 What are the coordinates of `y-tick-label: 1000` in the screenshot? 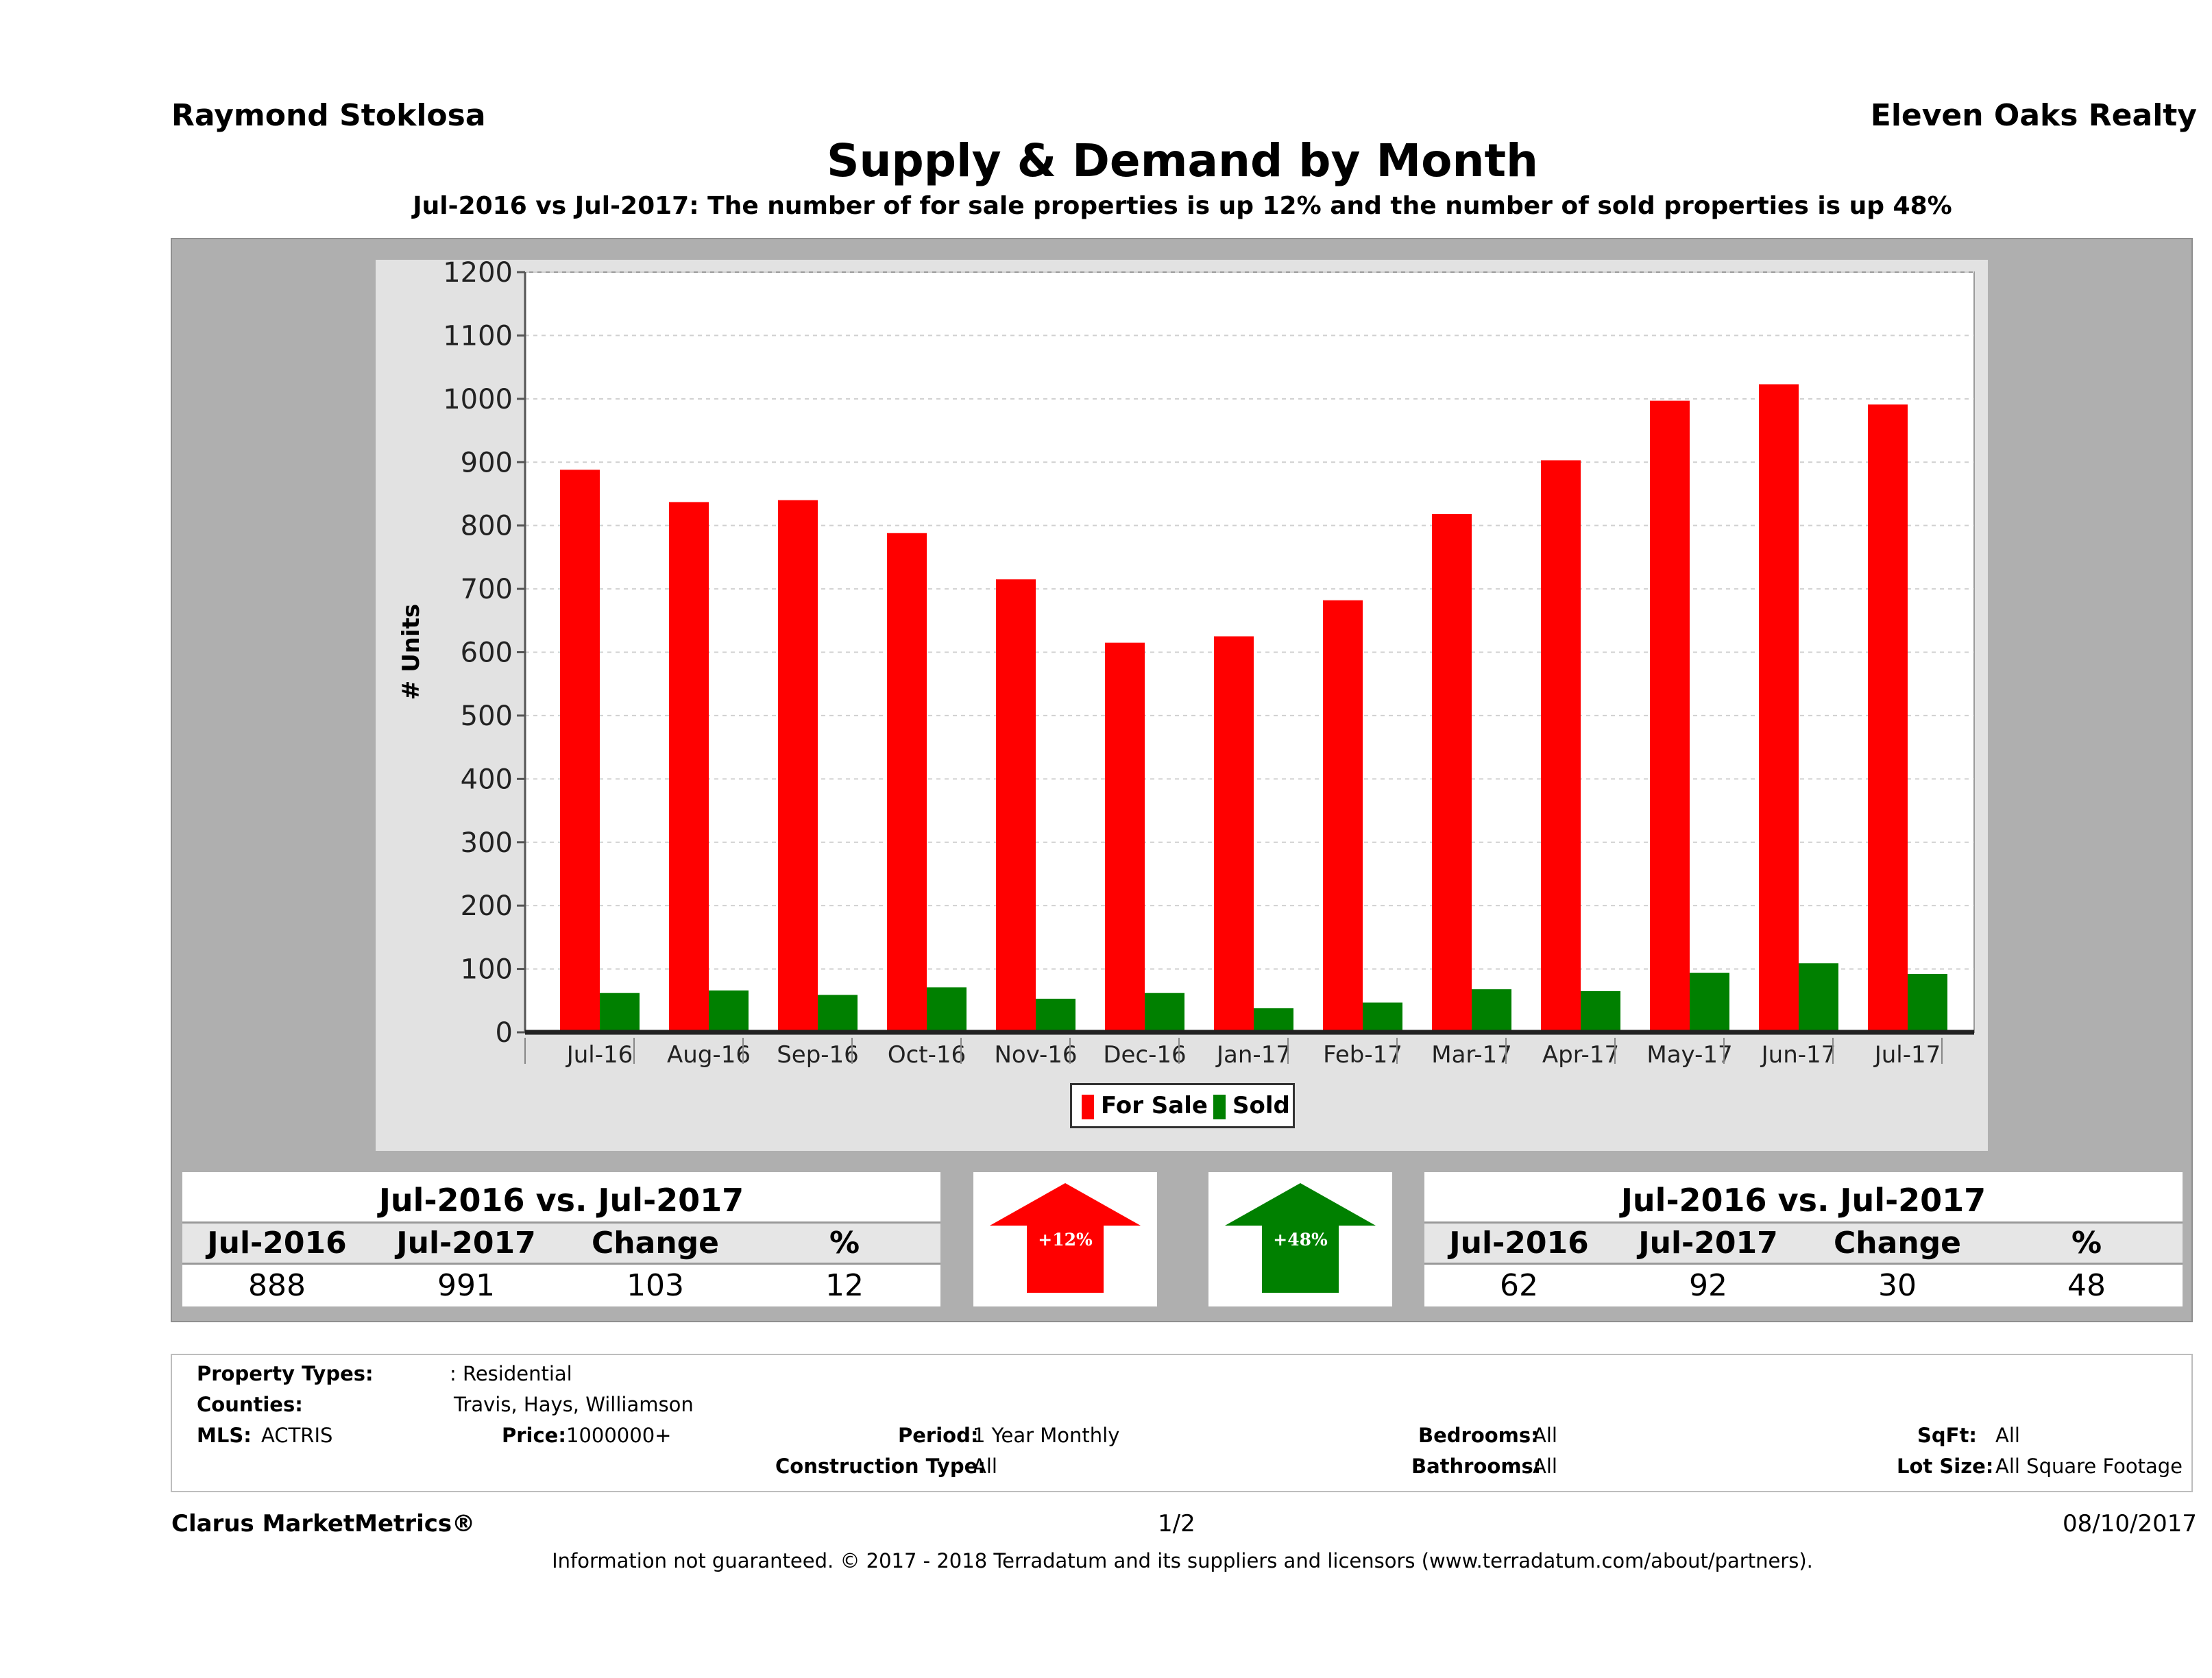 It's located at (478, 399).